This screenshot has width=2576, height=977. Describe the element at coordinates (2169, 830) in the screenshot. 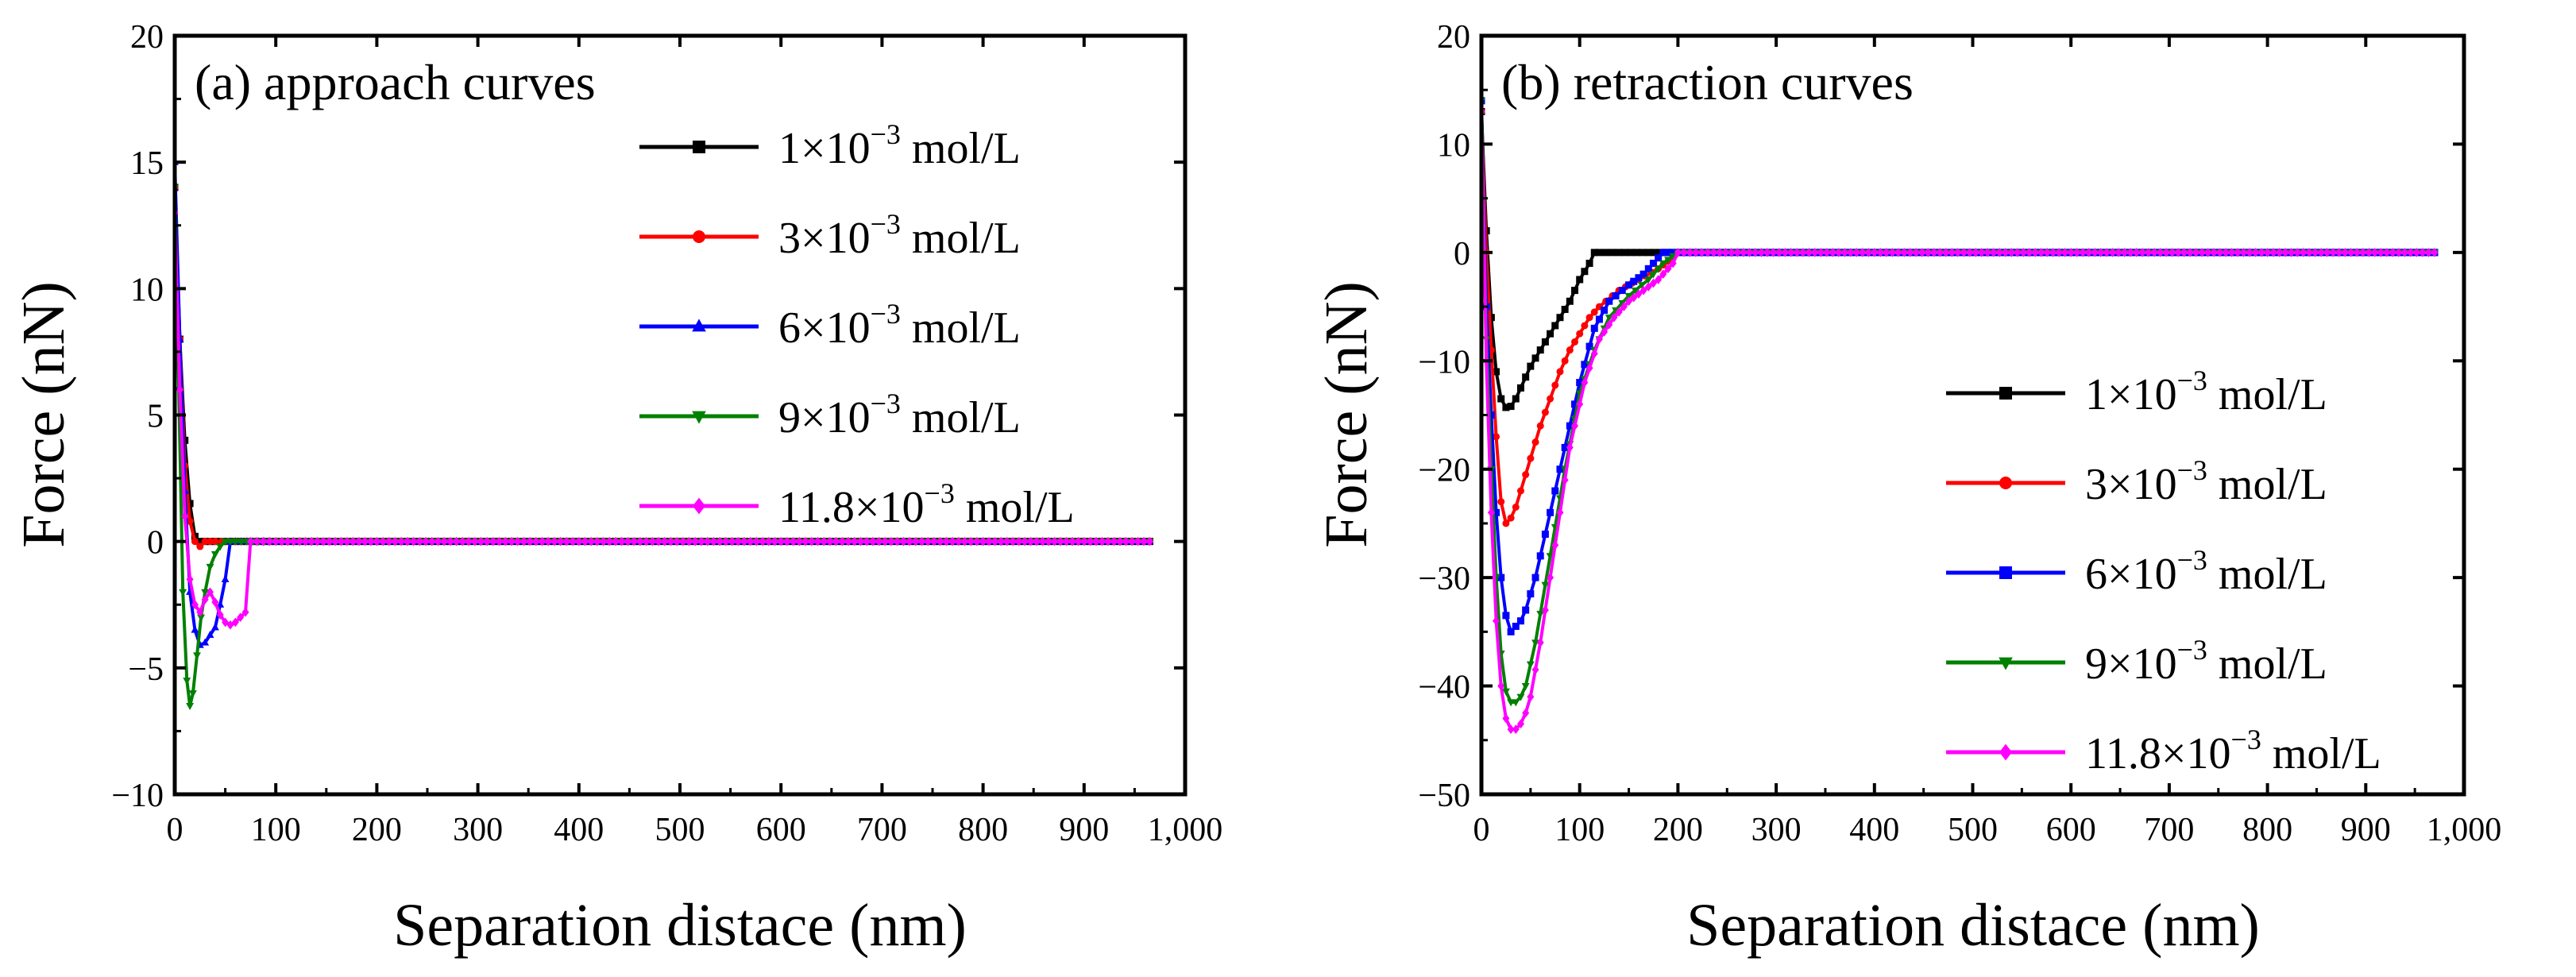

I see `x-tick-label: 700` at that location.